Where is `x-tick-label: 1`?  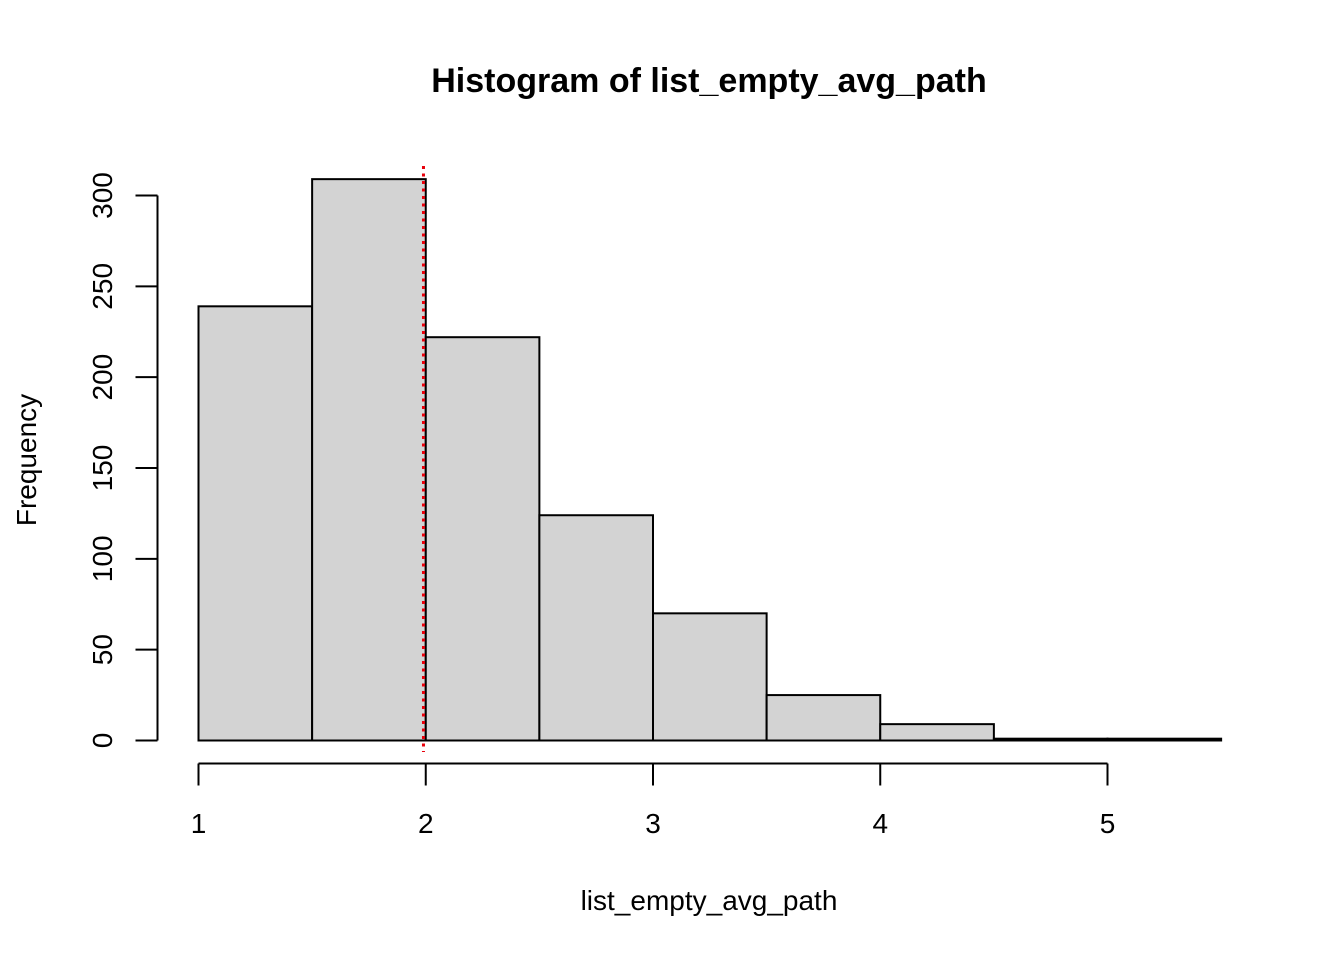
x-tick-label: 1 is located at coordinates (199, 823).